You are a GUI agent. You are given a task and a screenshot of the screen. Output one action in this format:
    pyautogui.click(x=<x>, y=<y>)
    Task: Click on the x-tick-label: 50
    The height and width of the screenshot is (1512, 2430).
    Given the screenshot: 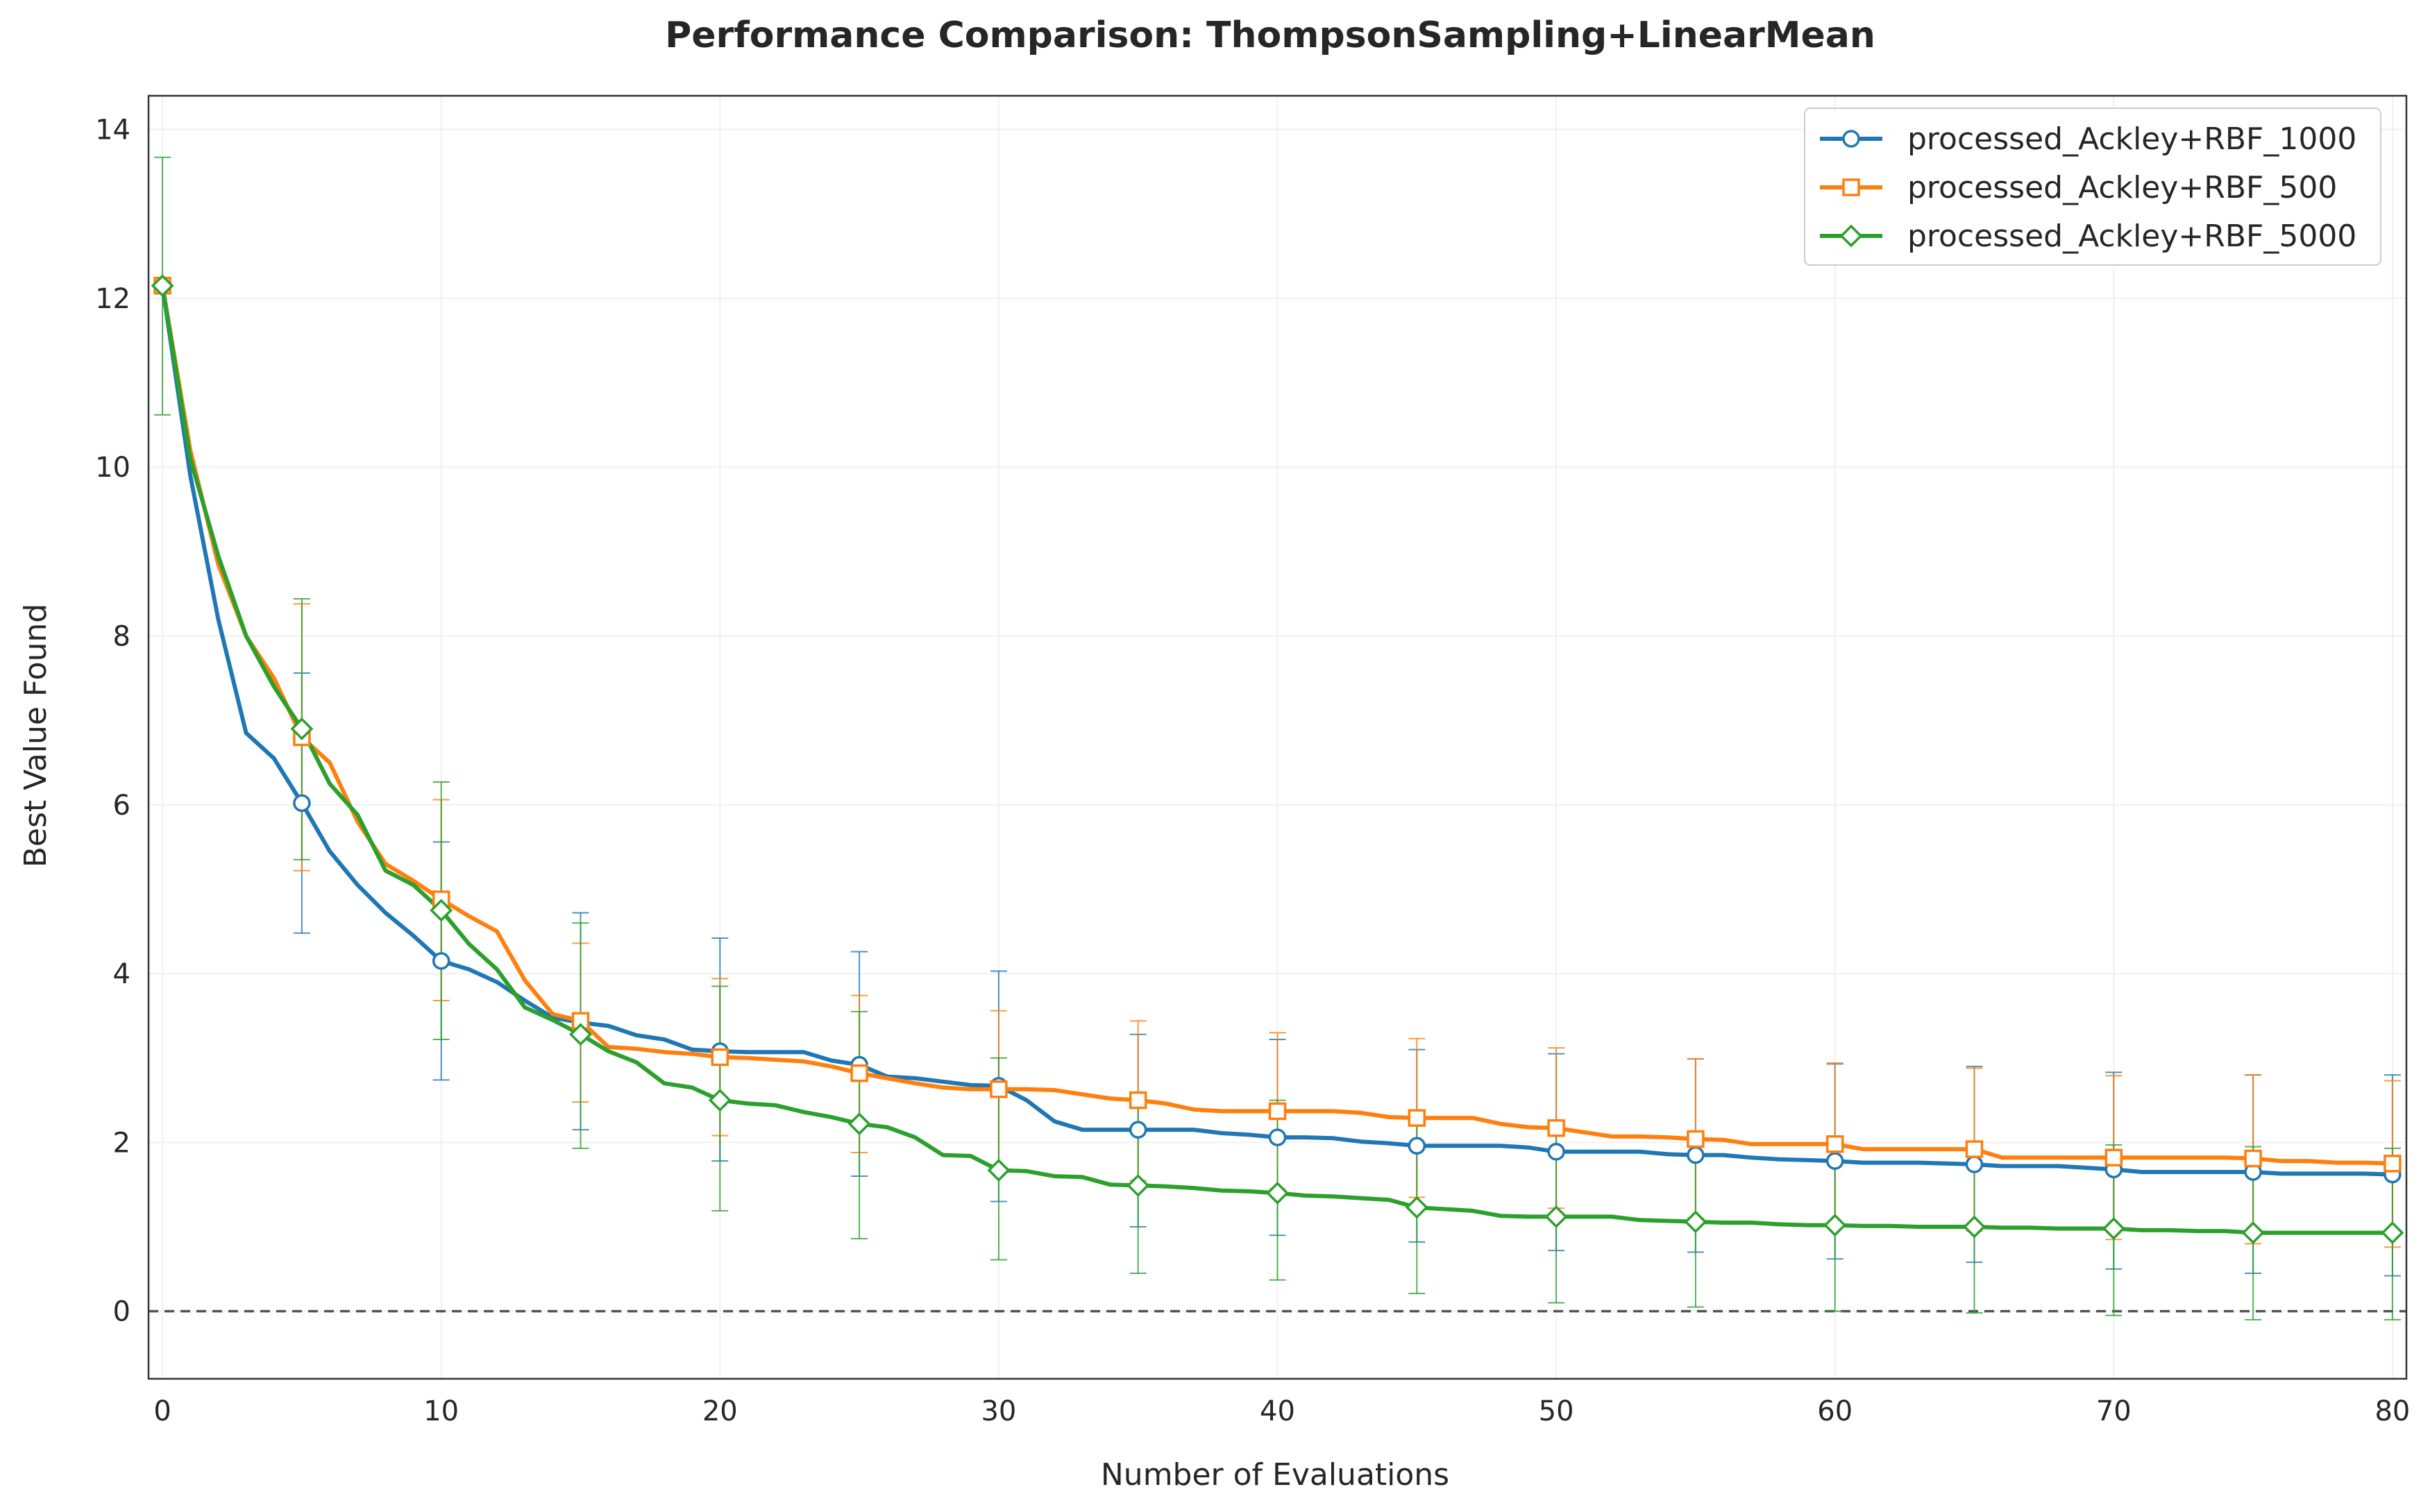 What is the action you would take?
    pyautogui.click(x=1556, y=1411)
    